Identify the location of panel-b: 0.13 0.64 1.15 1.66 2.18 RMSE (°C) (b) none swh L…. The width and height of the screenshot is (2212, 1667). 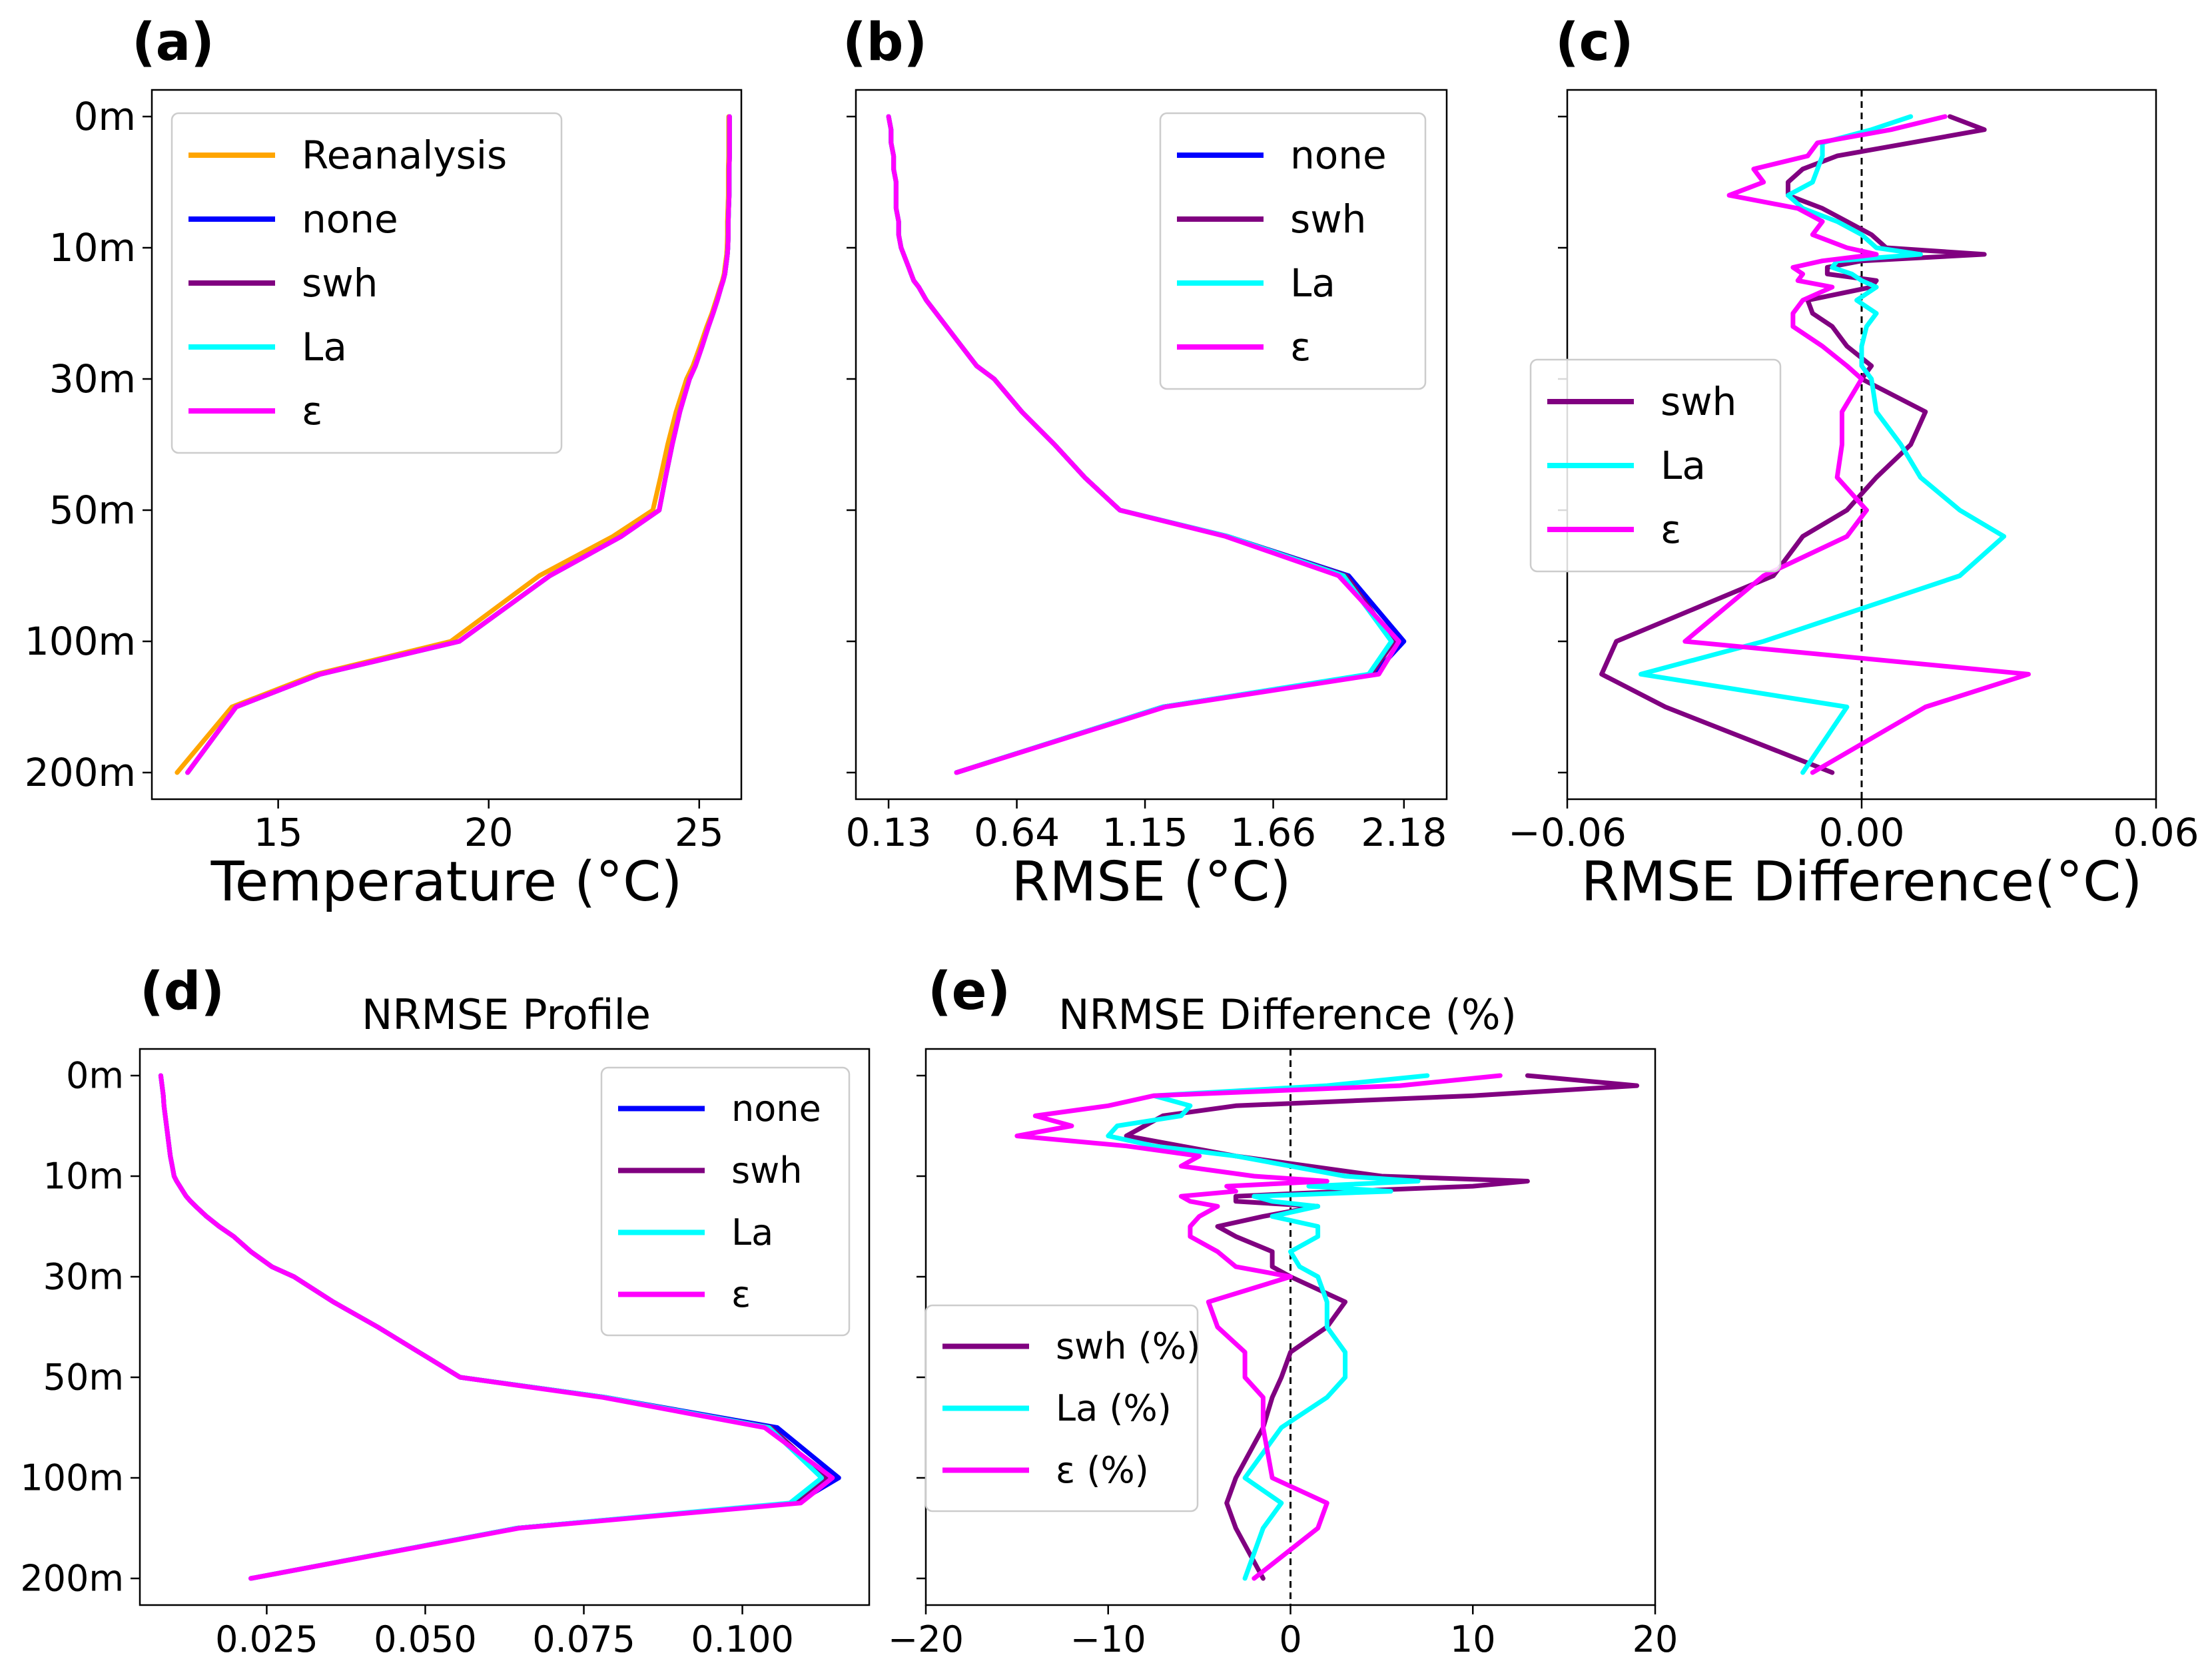
(1145, 463).